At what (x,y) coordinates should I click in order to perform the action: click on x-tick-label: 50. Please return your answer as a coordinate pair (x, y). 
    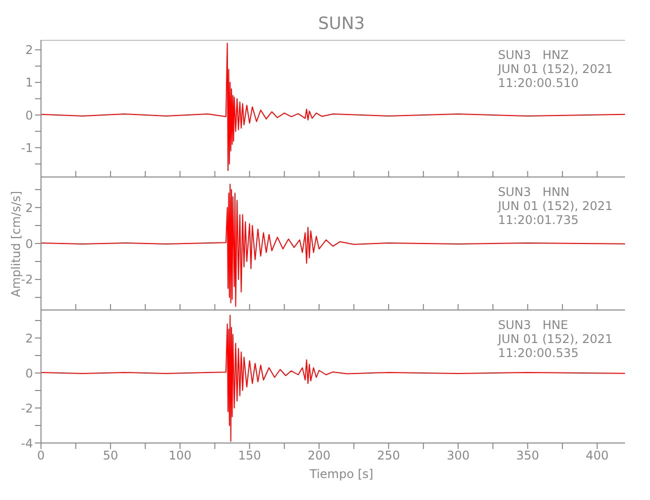
    Looking at the image, I should click on (110, 455).